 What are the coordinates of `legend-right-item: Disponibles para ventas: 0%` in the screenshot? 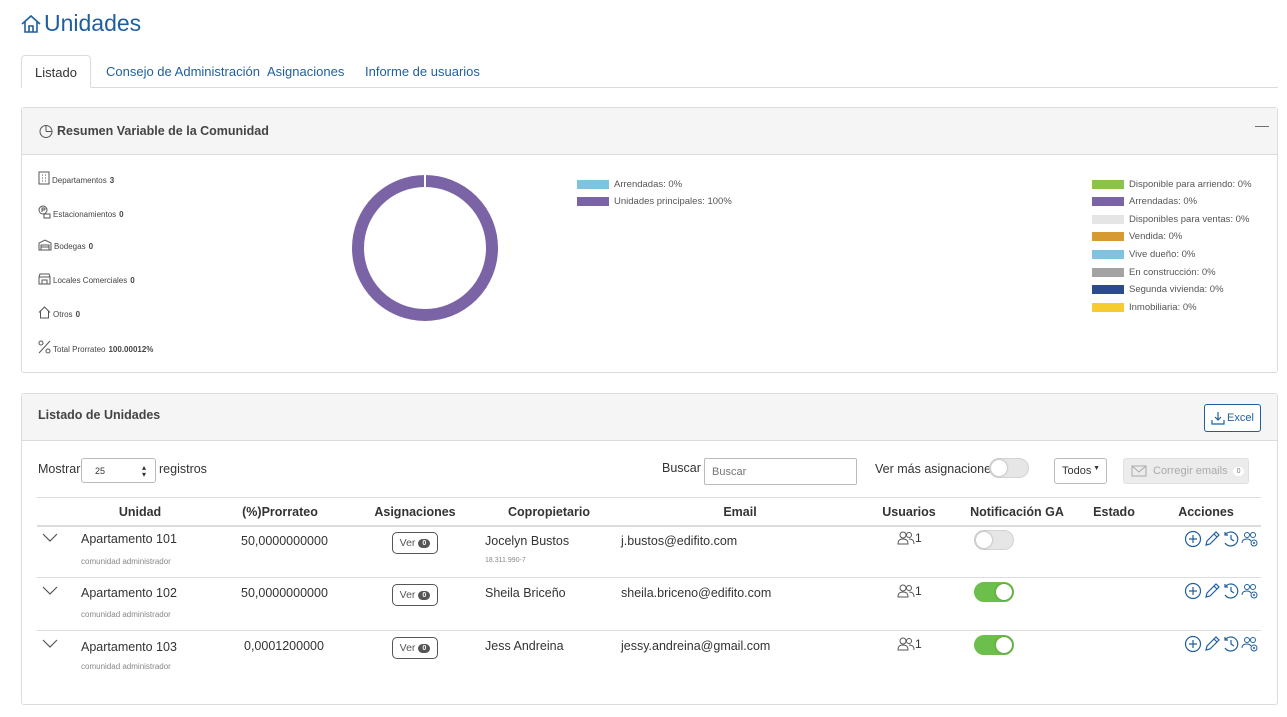 It's located at (1170, 219).